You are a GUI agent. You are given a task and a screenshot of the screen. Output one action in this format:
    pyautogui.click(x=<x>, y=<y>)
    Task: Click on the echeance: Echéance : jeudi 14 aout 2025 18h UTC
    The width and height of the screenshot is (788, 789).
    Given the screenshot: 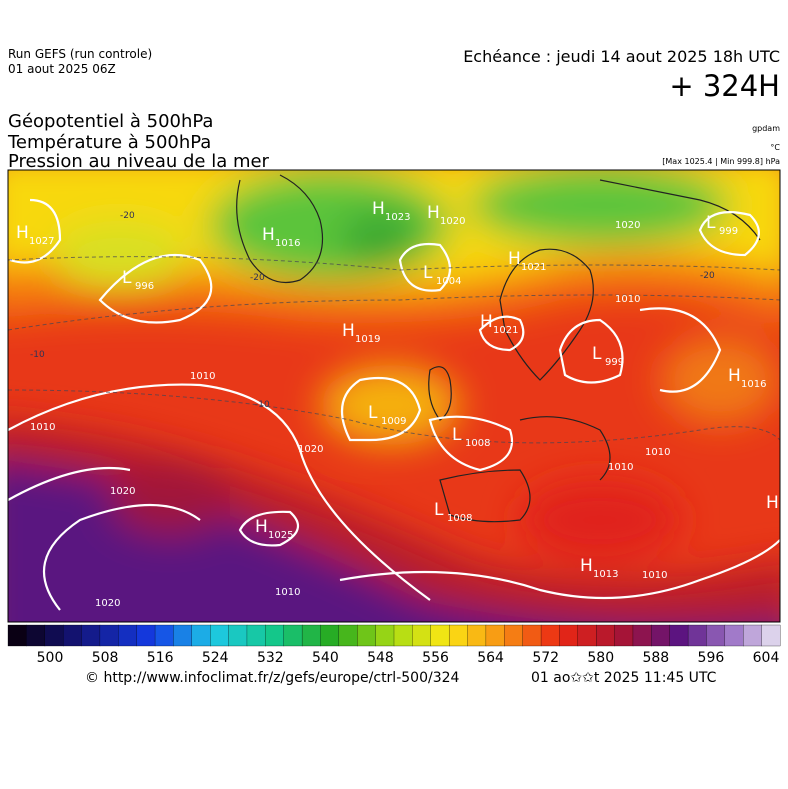 What is the action you would take?
    pyautogui.click(x=621, y=56)
    